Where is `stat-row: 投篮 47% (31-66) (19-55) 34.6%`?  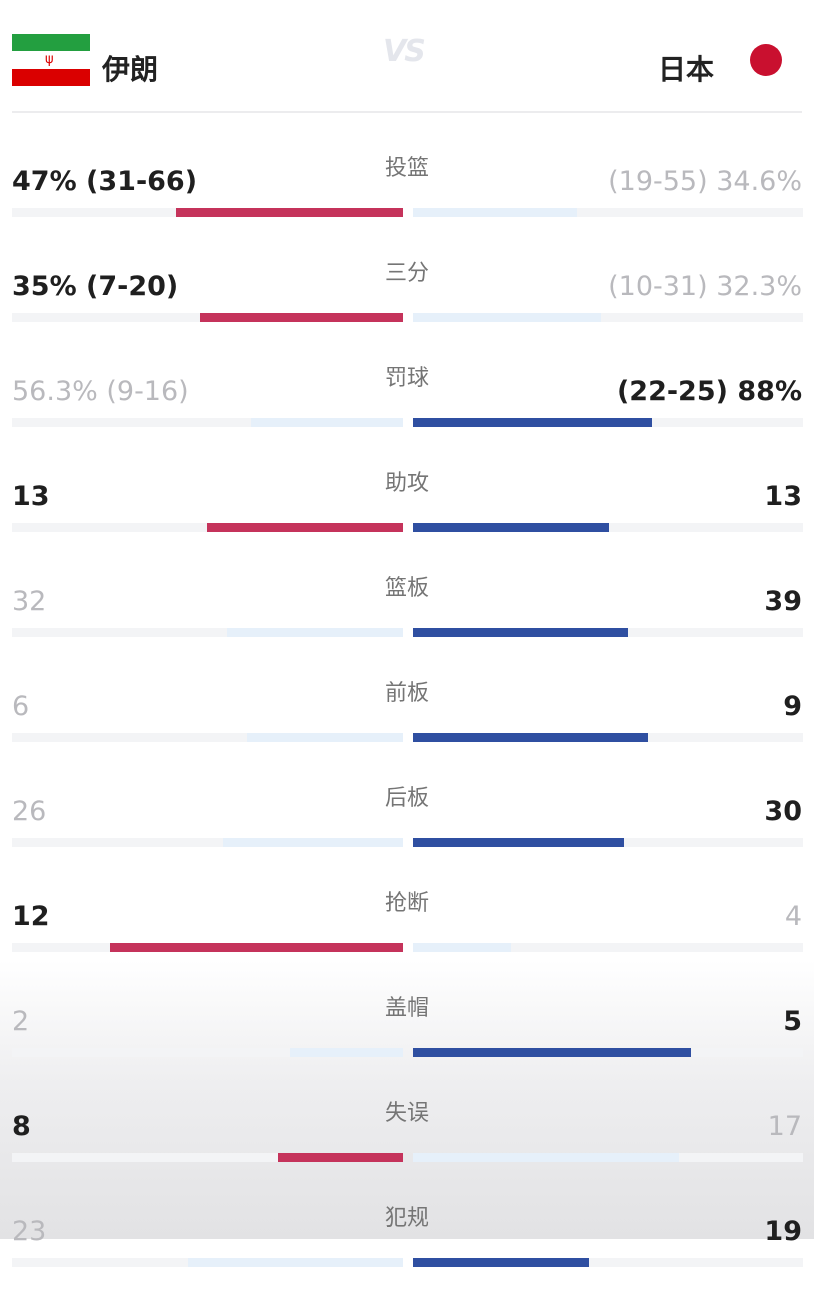 stat-row: 投篮 47% (31-66) (19-55) 34.6% is located at coordinates (407, 200).